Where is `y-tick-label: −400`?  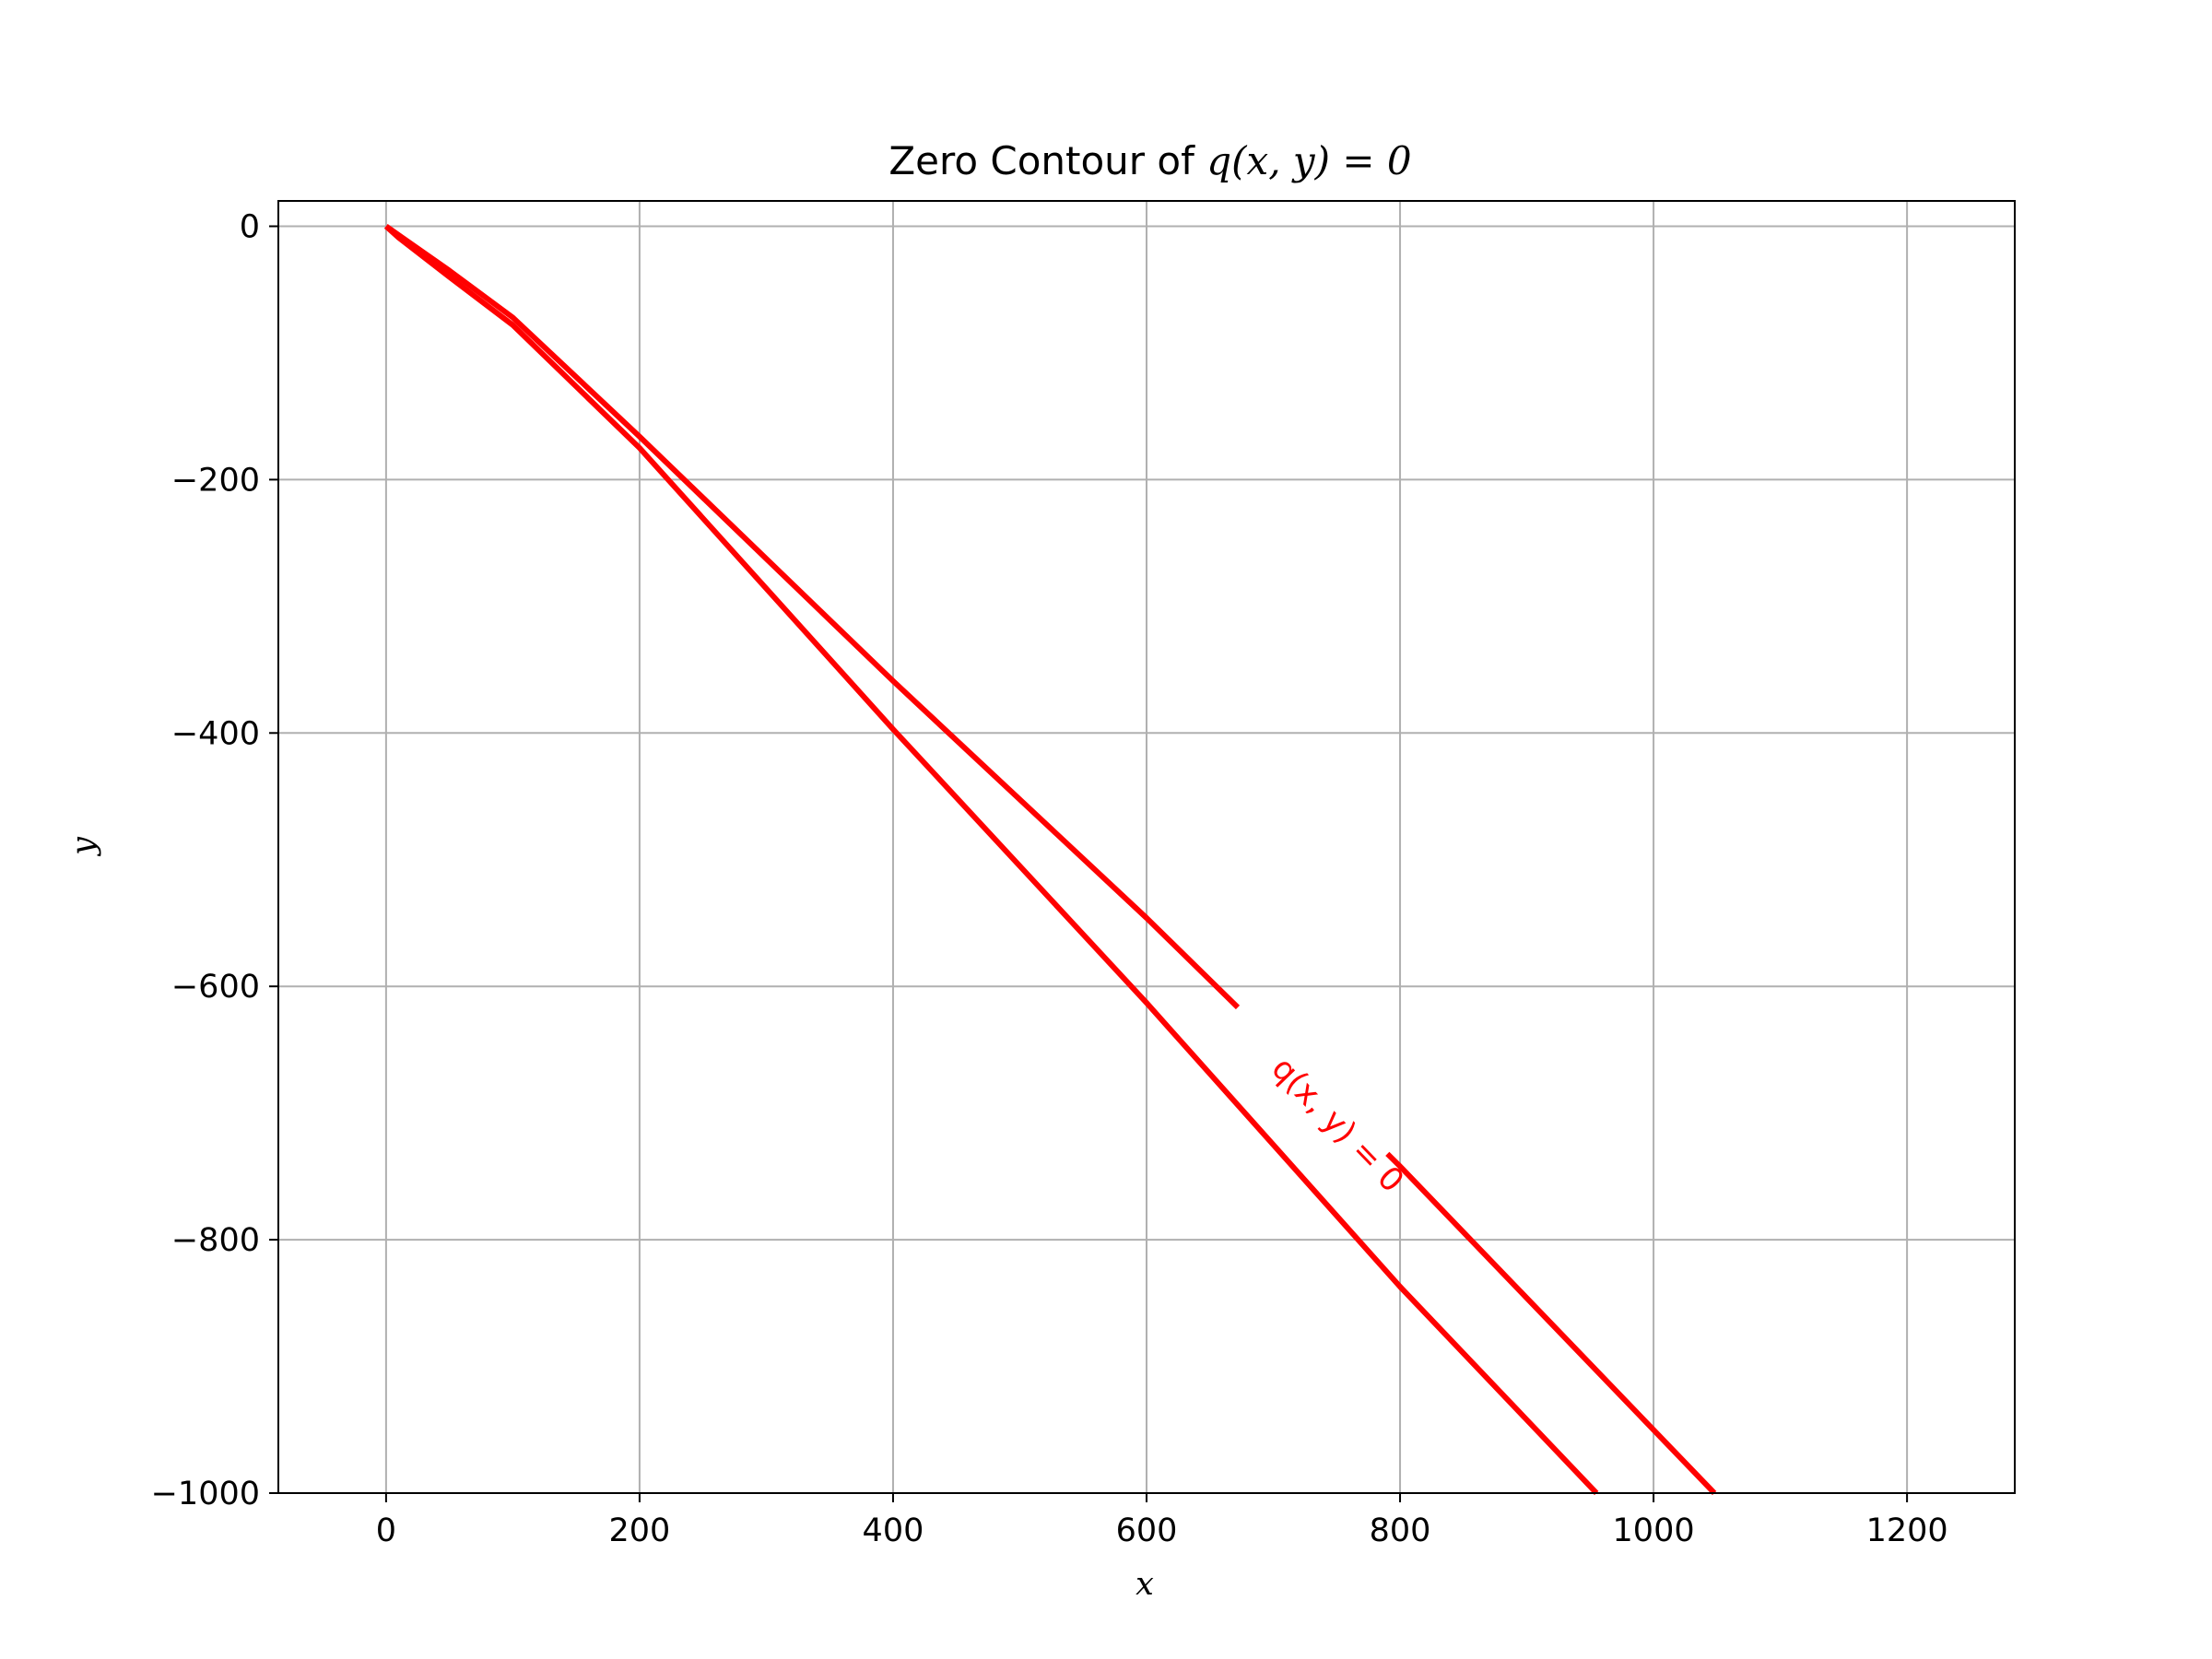 y-tick-label: −400 is located at coordinates (215, 733).